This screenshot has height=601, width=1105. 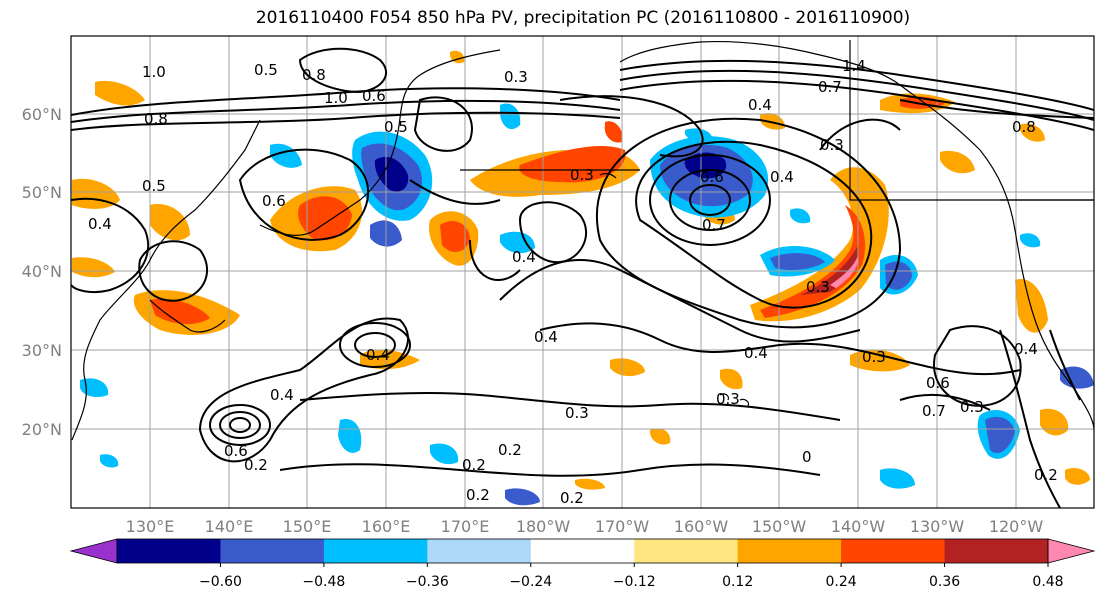 What do you see at coordinates (1071, 551) in the screenshot?
I see `colorbar-extend-high` at bounding box center [1071, 551].